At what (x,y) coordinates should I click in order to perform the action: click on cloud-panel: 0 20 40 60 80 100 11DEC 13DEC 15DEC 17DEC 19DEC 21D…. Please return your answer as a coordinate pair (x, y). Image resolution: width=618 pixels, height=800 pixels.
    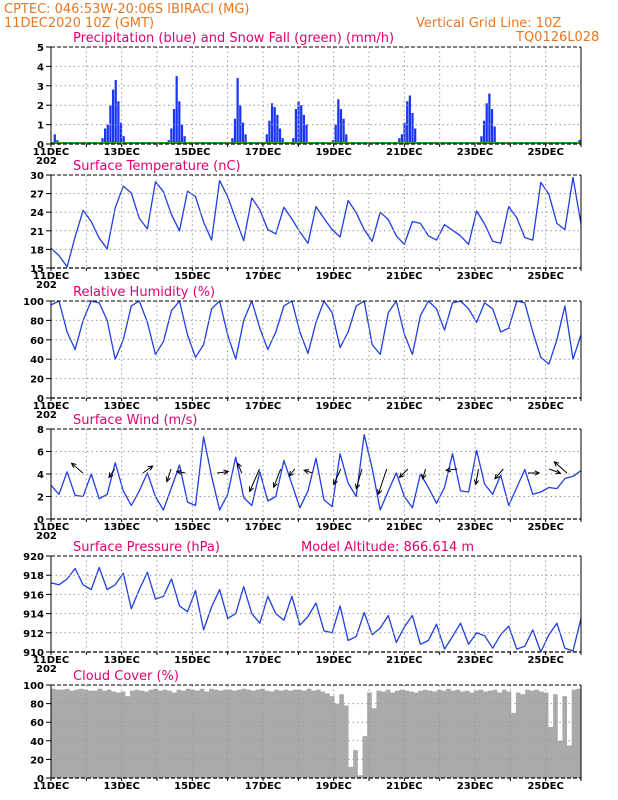
    Looking at the image, I should click on (302, 730).